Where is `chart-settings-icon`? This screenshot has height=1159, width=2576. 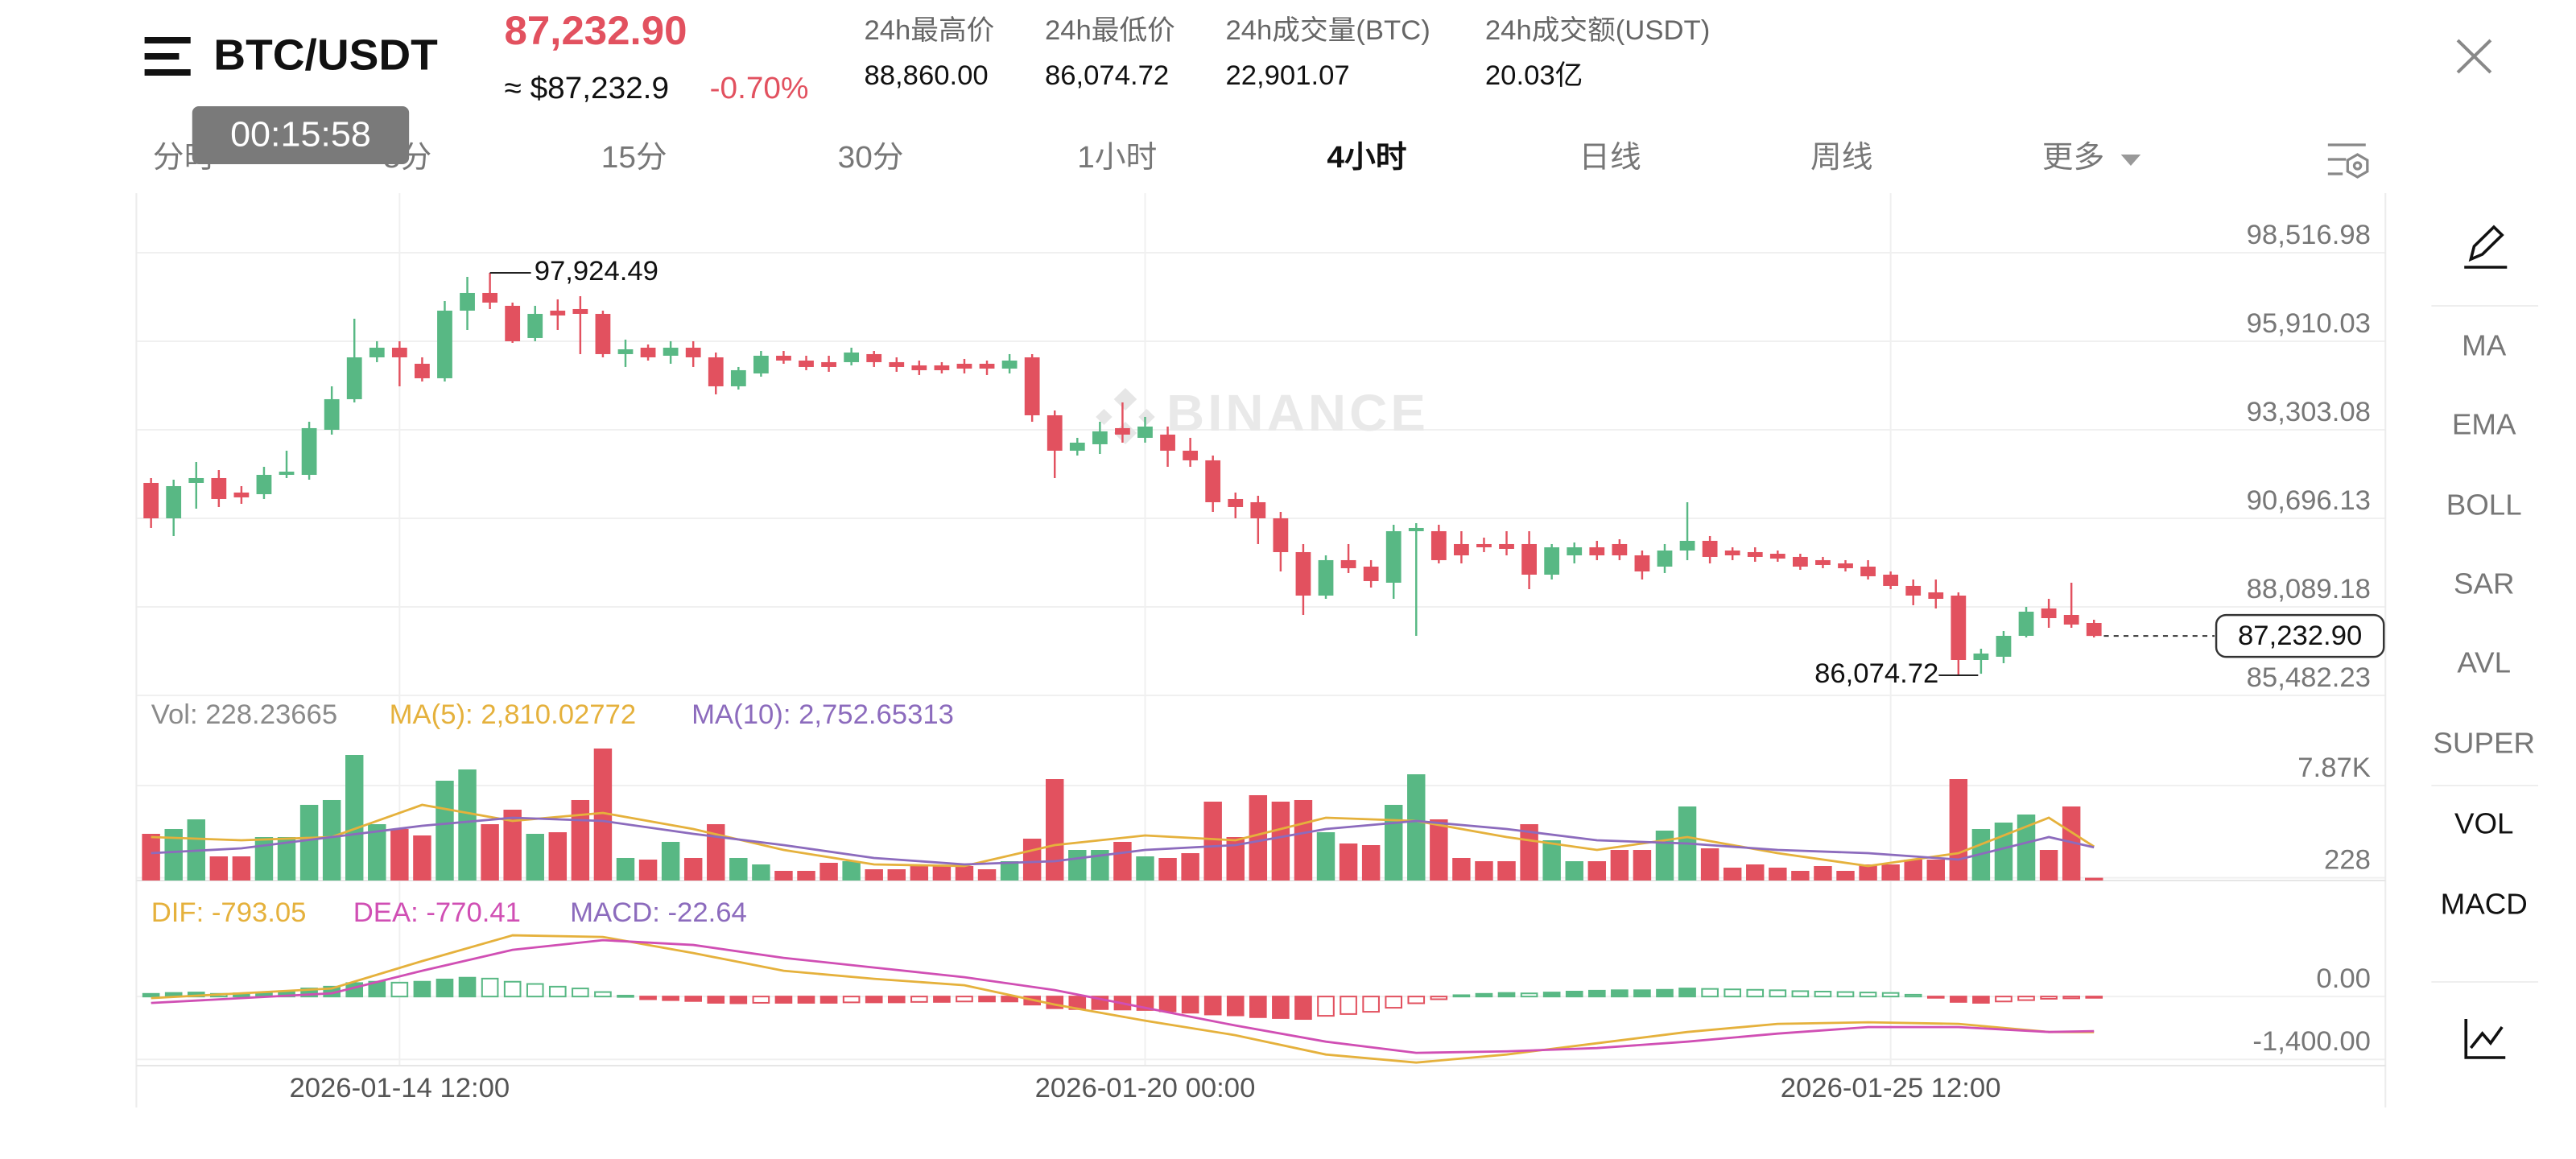 chart-settings-icon is located at coordinates (2348, 161).